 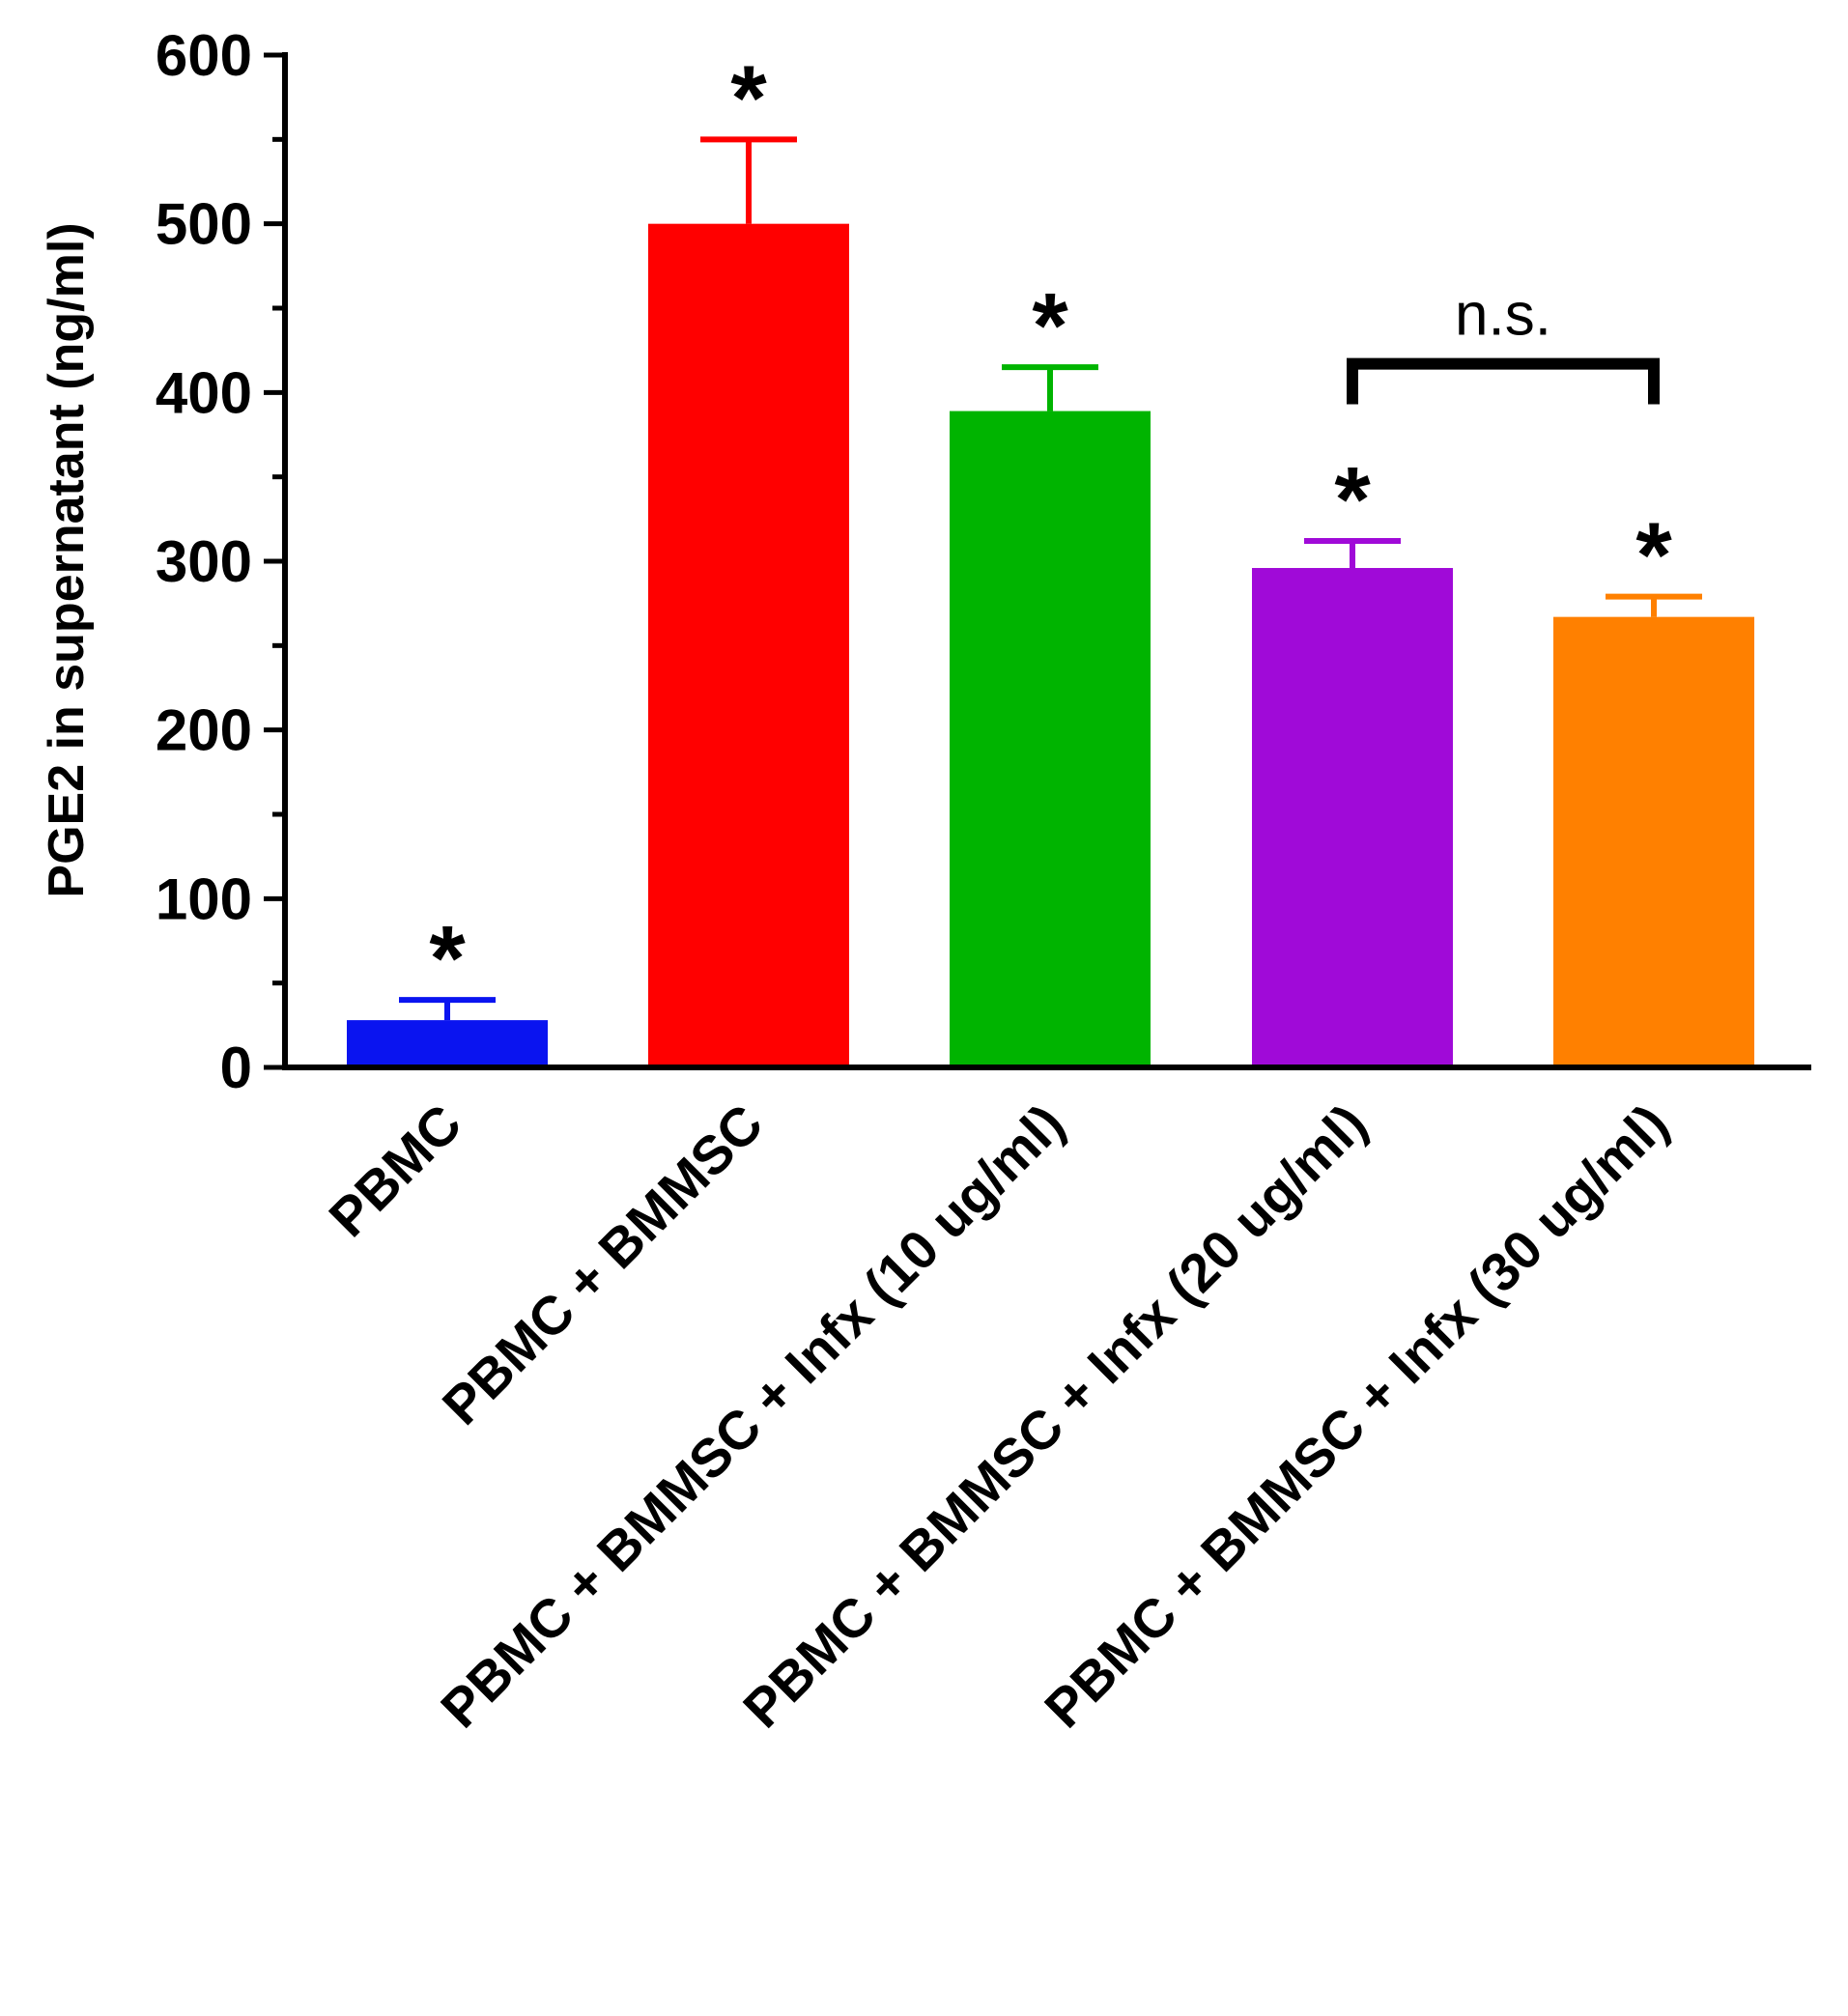 I want to click on x-tick-label-3: PBMC + BMMSC + Infx (10 ug/ml), so click(x=752, y=1416).